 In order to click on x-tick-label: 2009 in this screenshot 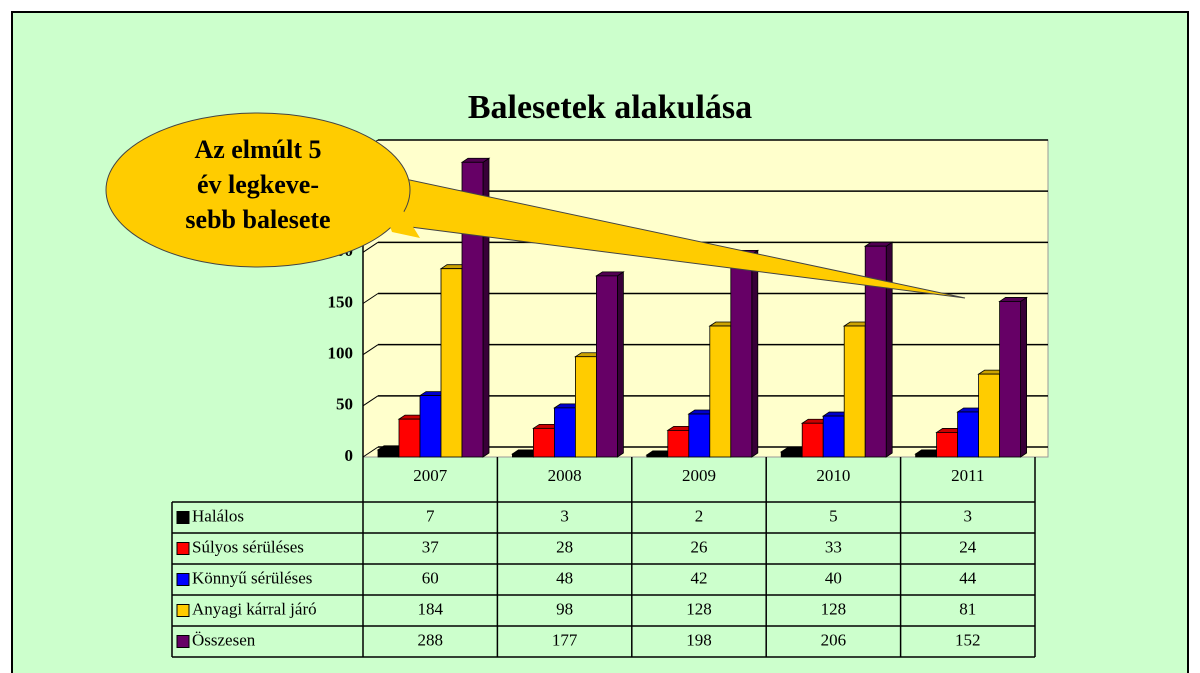, I will do `click(699, 475)`.